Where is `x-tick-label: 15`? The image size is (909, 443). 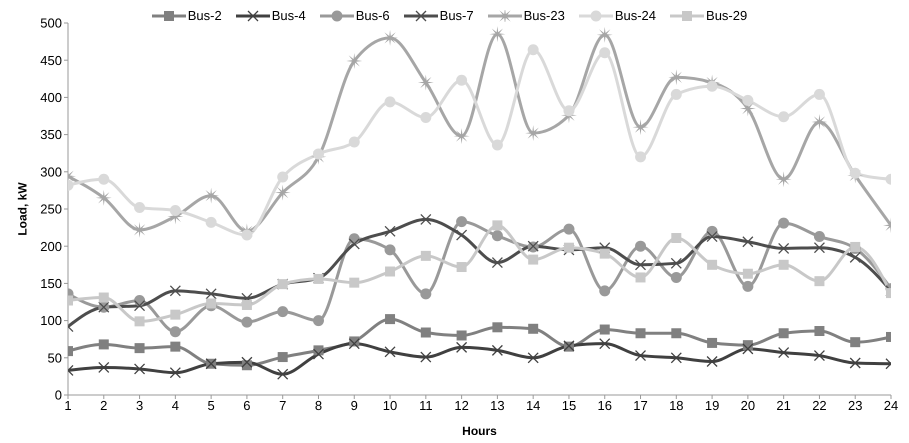
x-tick-label: 15 is located at coordinates (569, 406).